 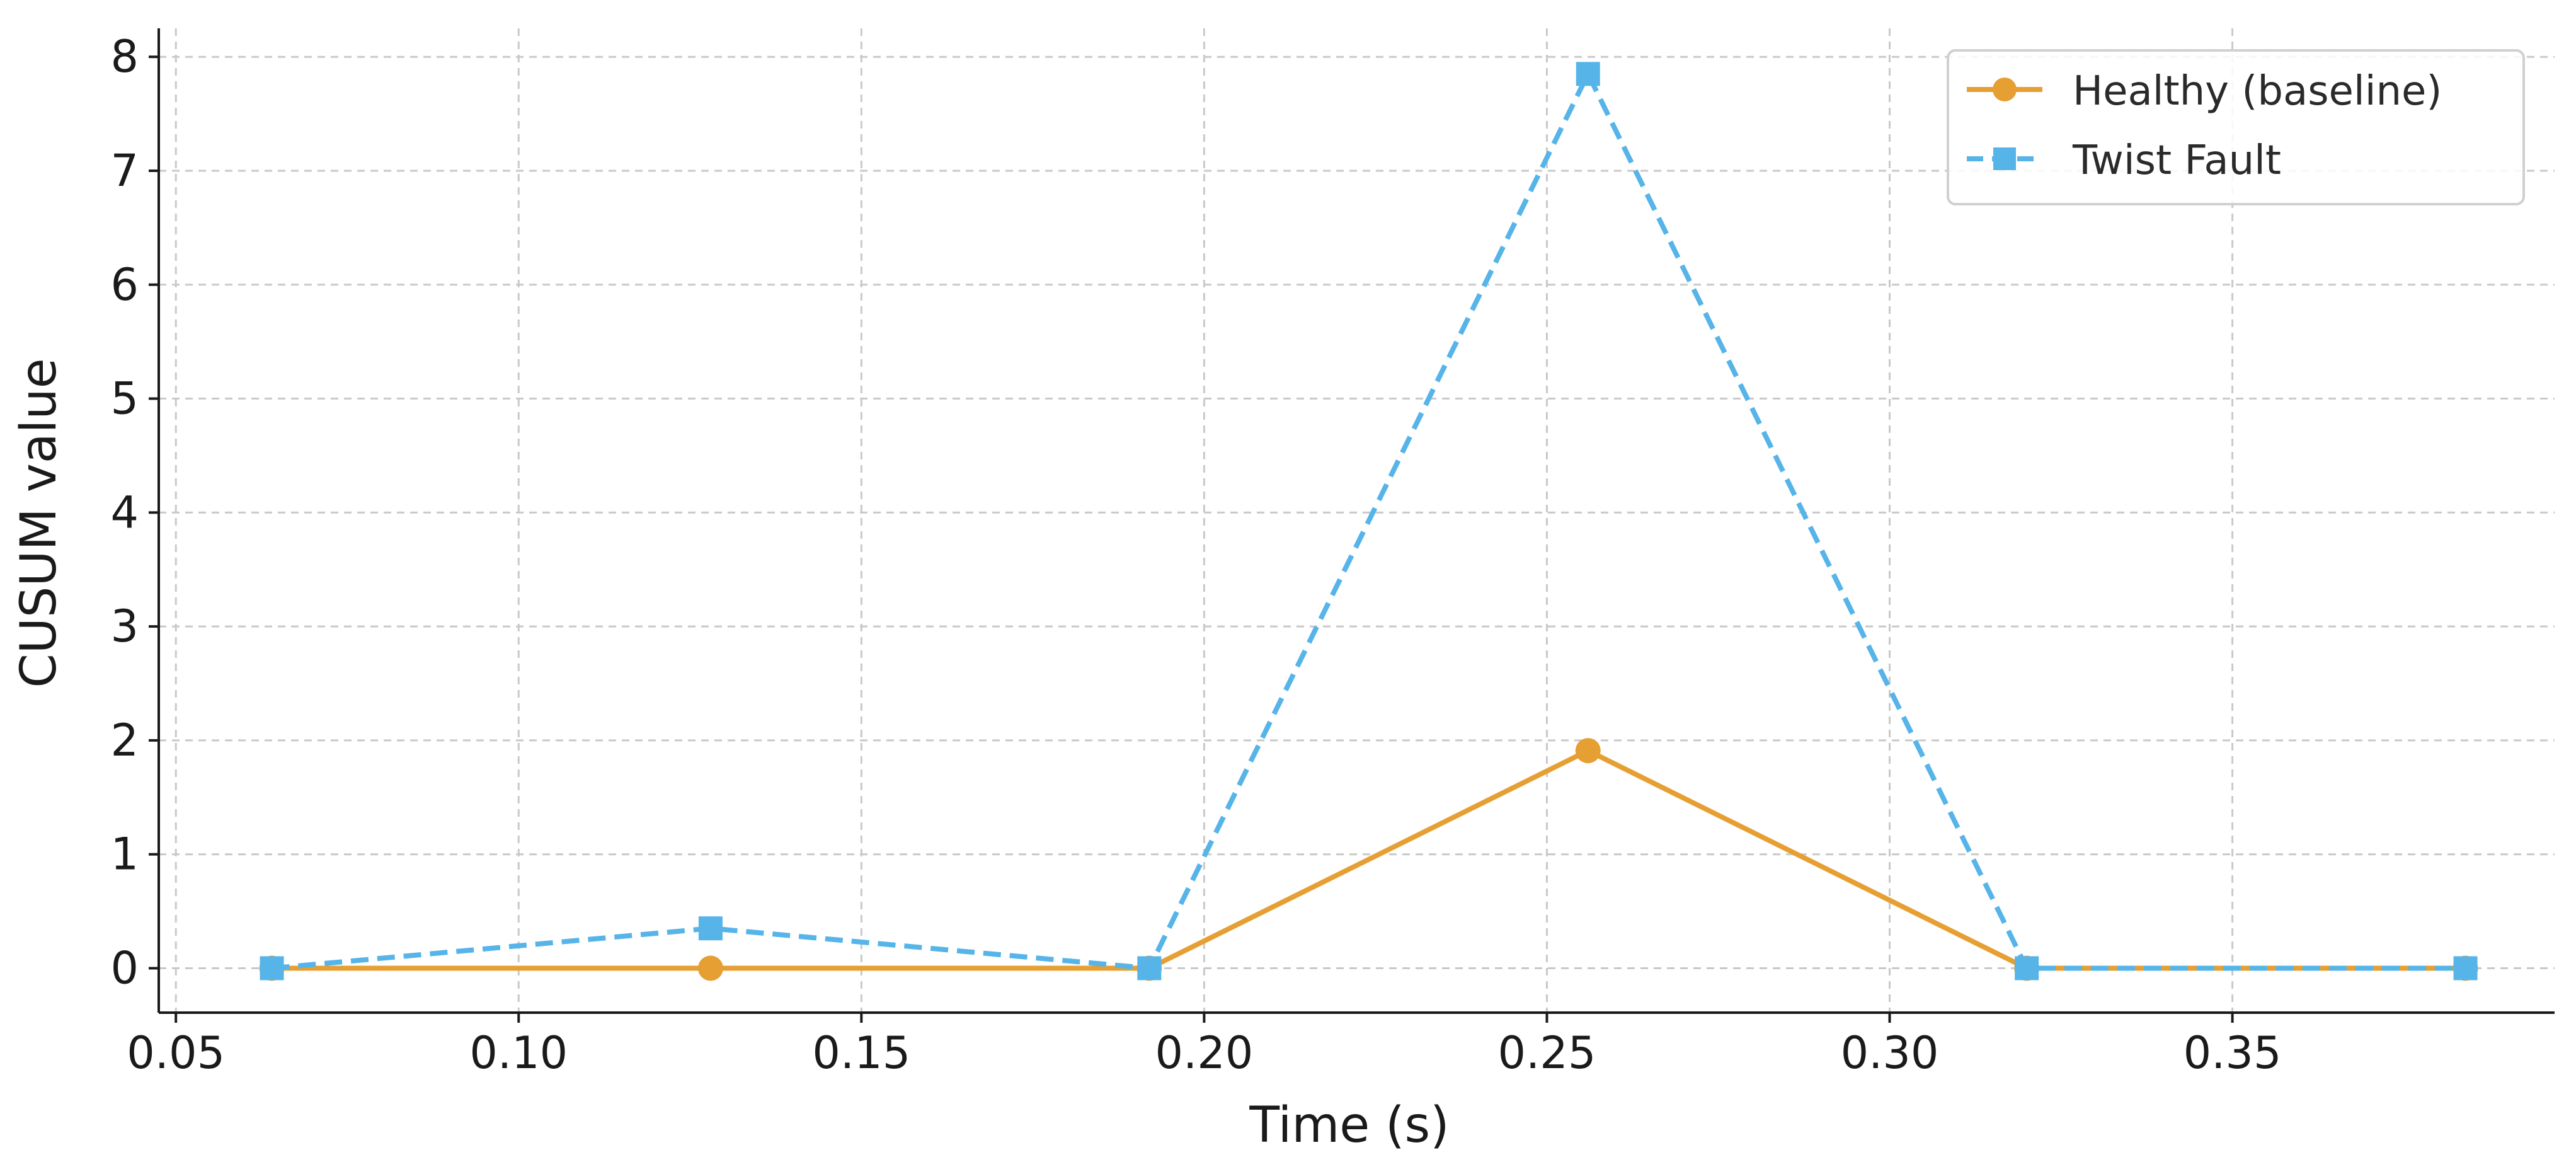 I want to click on x-axis-label: Time (s), so click(x=1349, y=1125).